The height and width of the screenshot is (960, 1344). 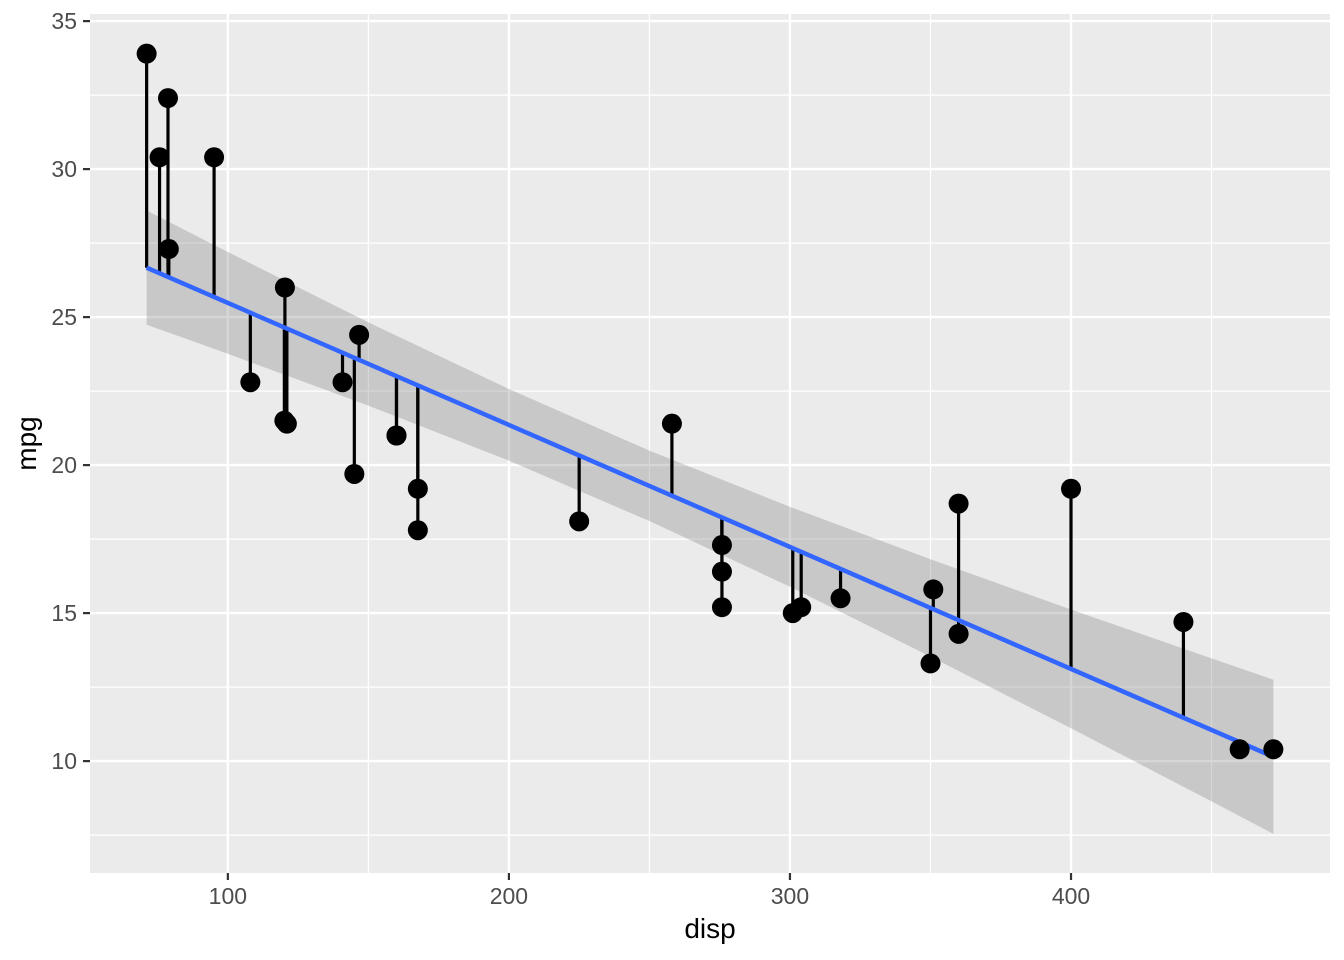 What do you see at coordinates (64, 761) in the screenshot?
I see `y-tick-label: 10` at bounding box center [64, 761].